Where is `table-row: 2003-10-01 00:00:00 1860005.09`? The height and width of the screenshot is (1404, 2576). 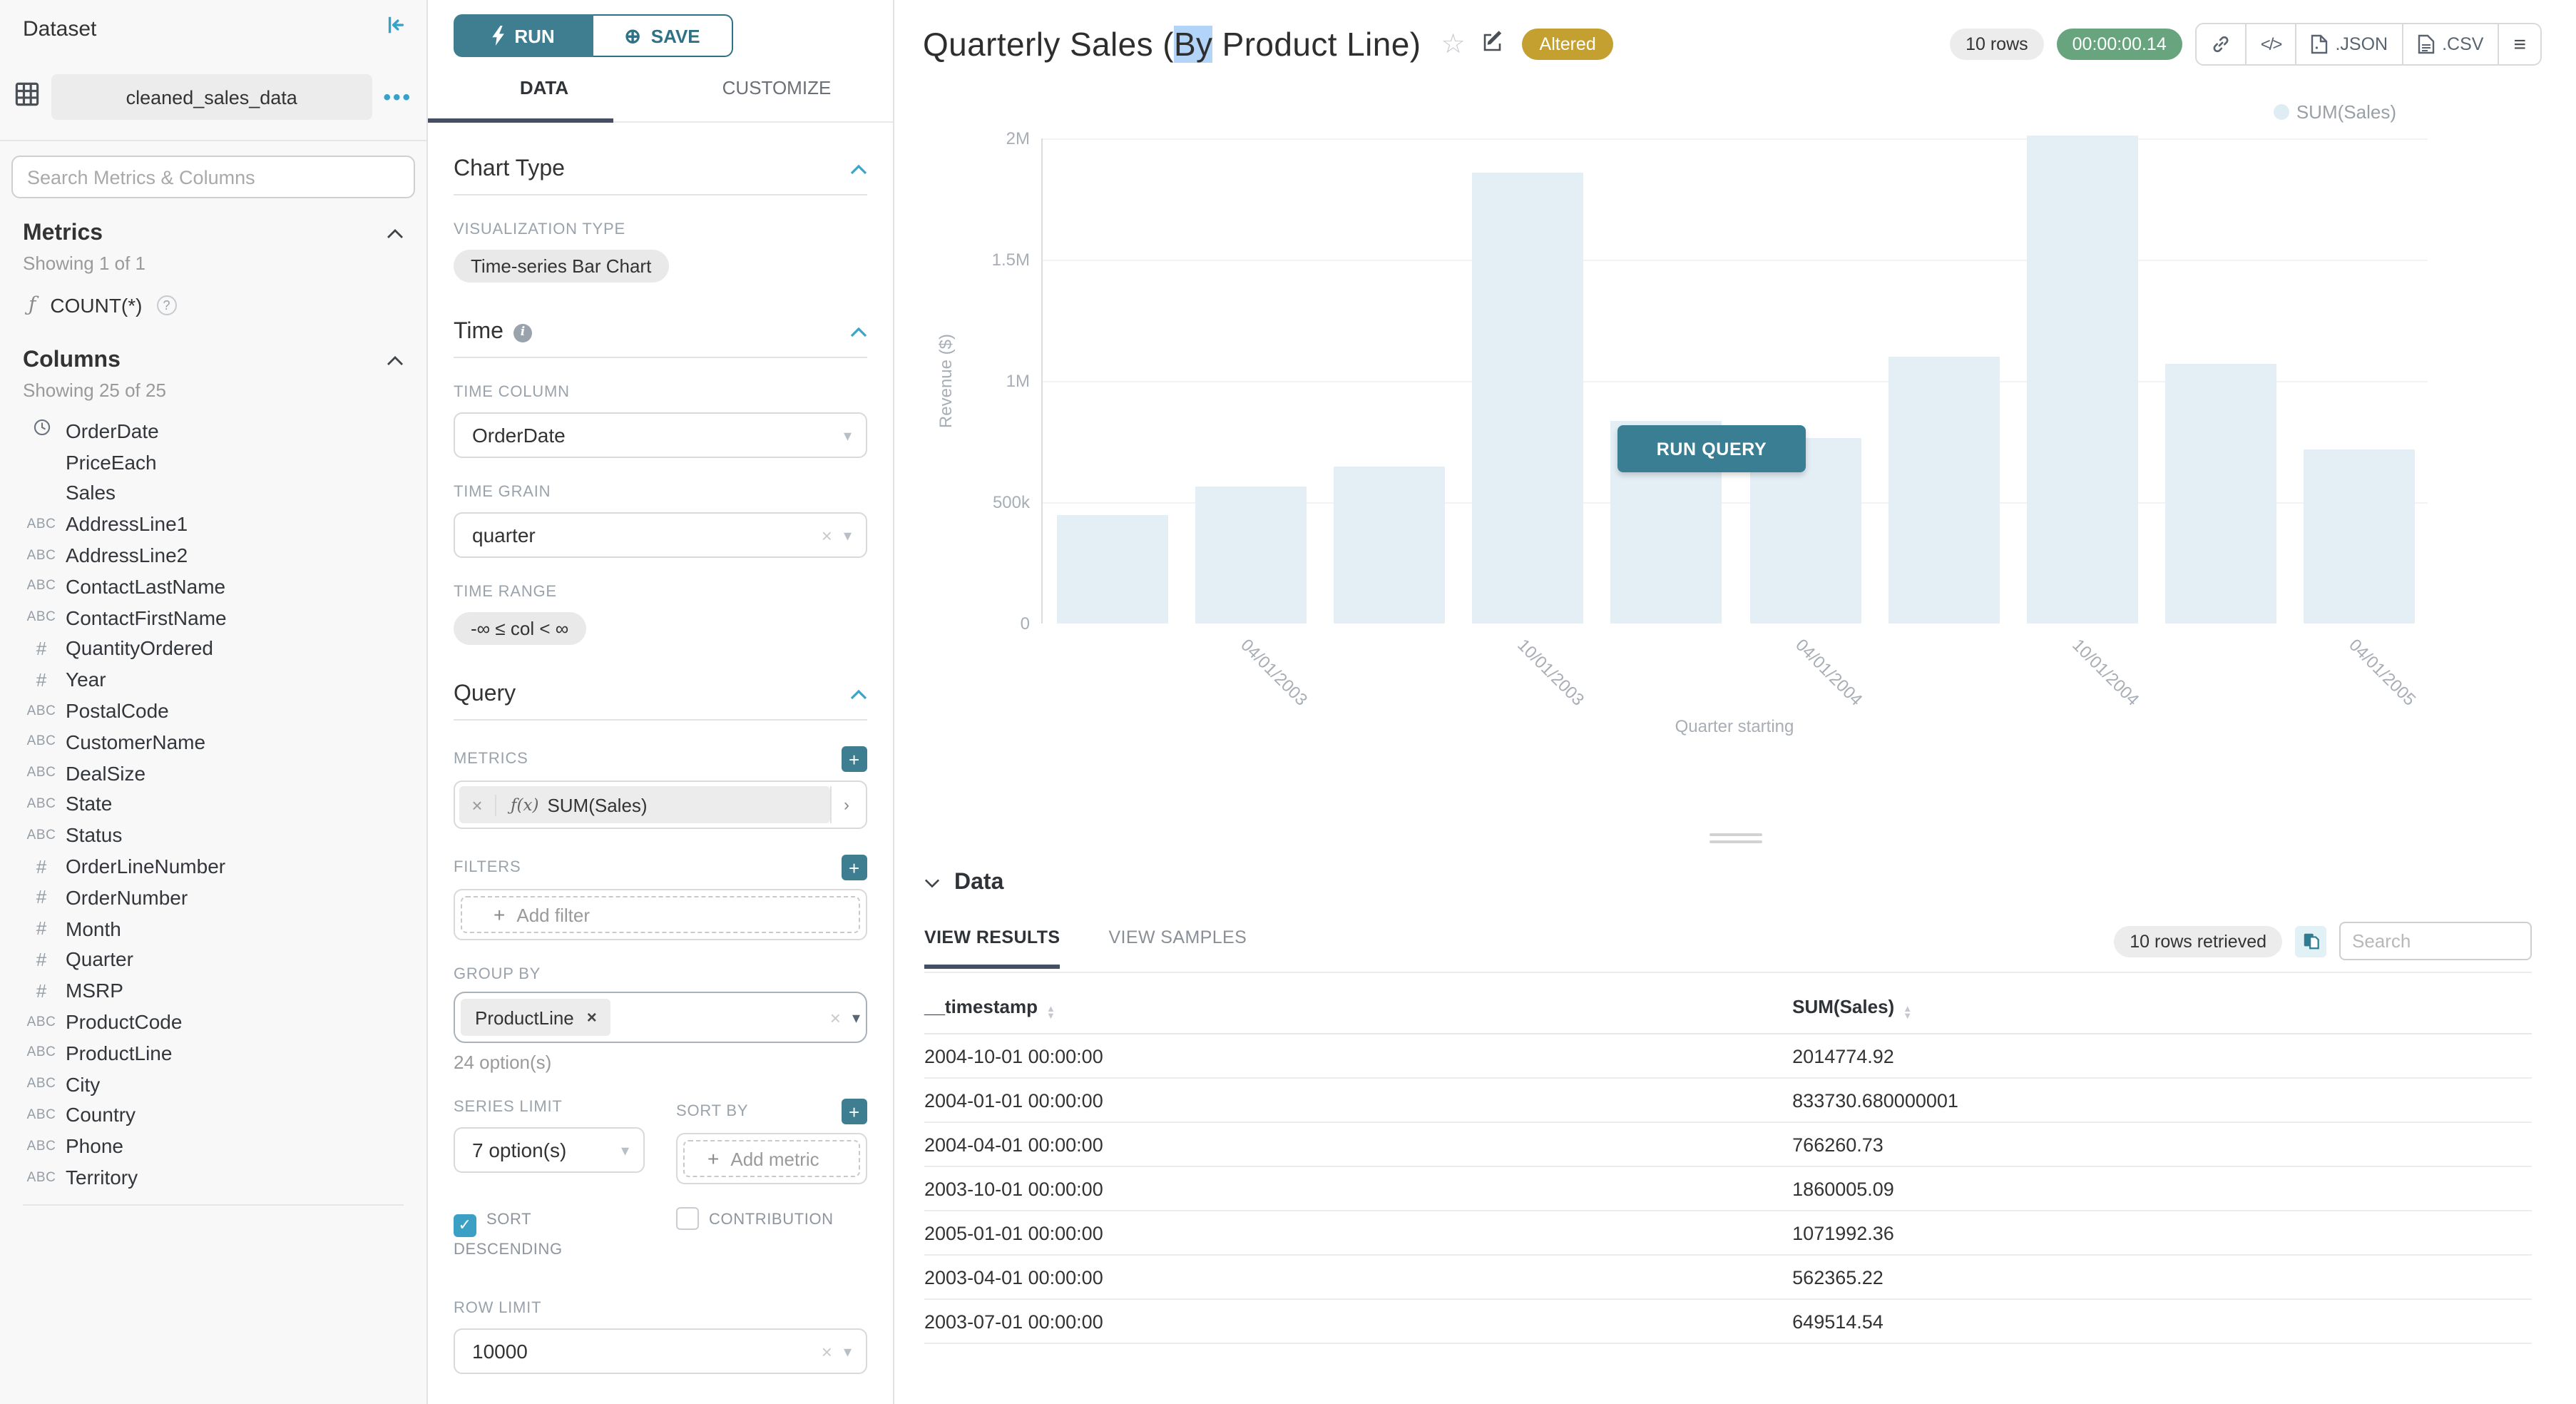 table-row: 2003-10-01 00:00:00 1860005.09 is located at coordinates (1728, 1188).